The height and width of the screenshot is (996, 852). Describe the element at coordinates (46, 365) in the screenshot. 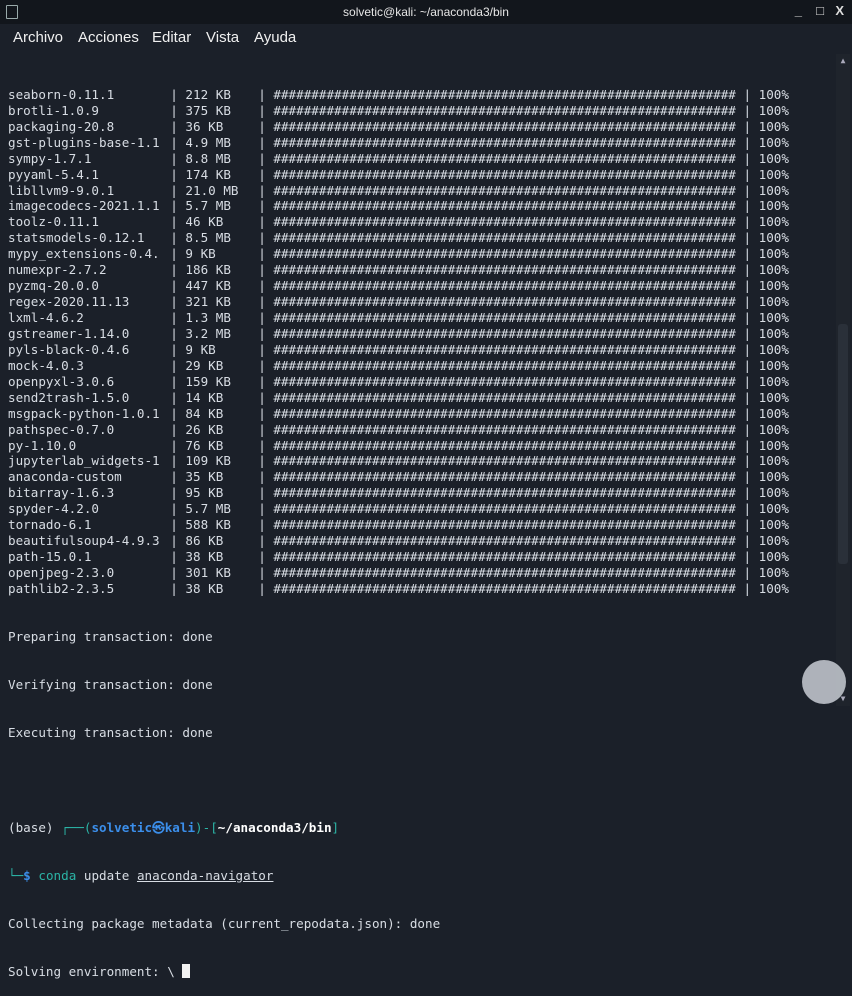

I see `package-name: mock-4.0.3` at that location.